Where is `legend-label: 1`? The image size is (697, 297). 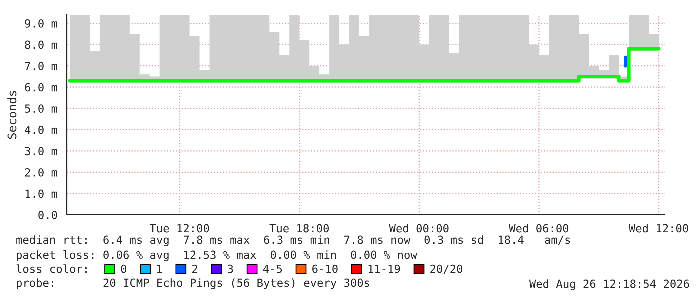 legend-label: 1 is located at coordinates (159, 269).